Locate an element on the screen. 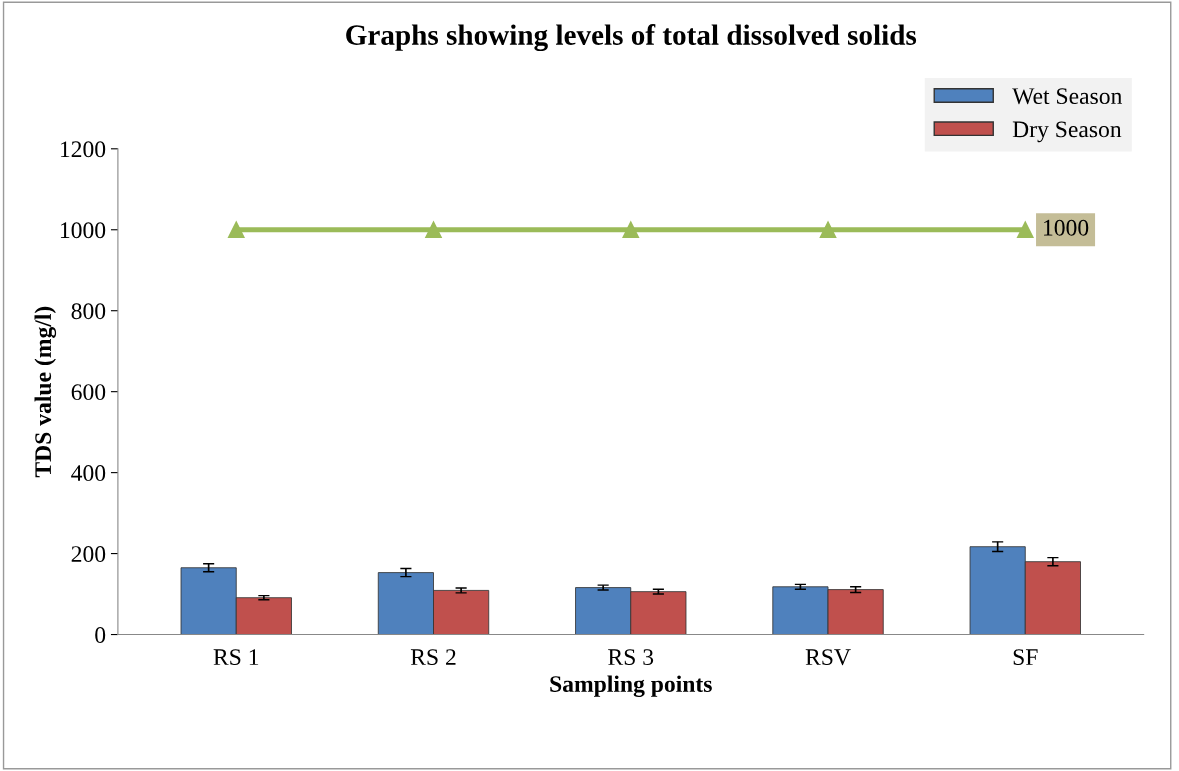 Image resolution: width=1179 pixels, height=771 pixels. x-tick-label: RS 2 is located at coordinates (433, 657).